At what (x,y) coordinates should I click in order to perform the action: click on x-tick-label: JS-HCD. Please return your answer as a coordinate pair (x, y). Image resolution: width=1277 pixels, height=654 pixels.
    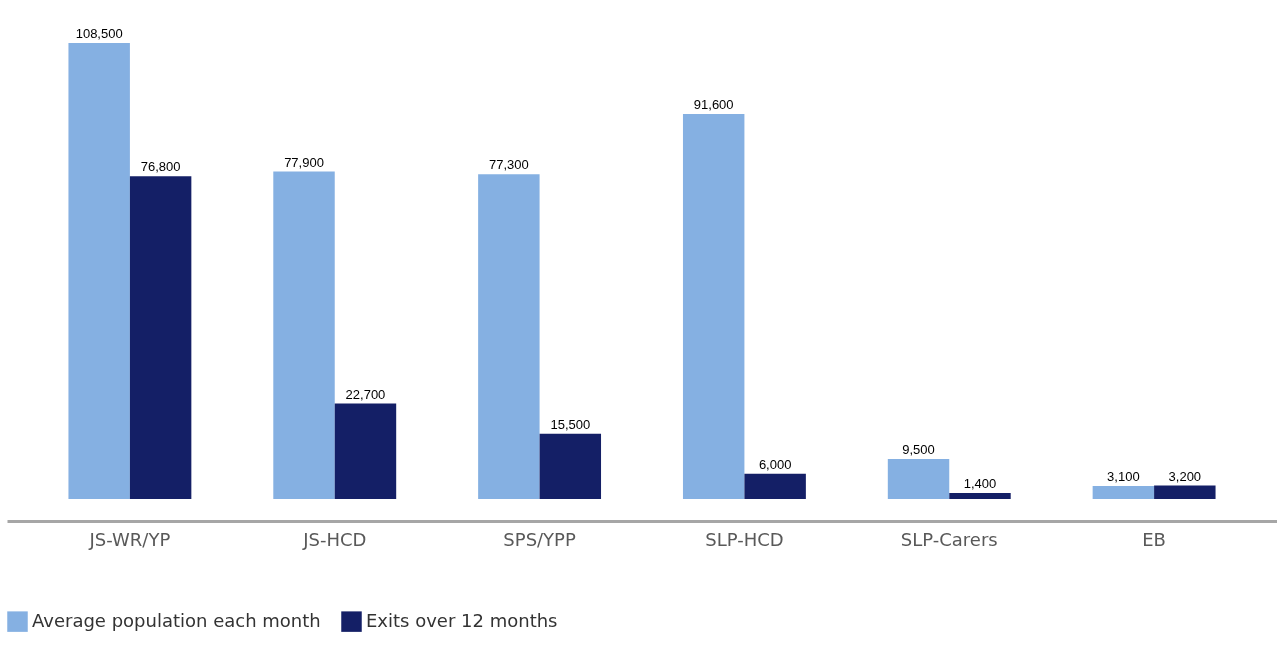
    Looking at the image, I should click on (334, 539).